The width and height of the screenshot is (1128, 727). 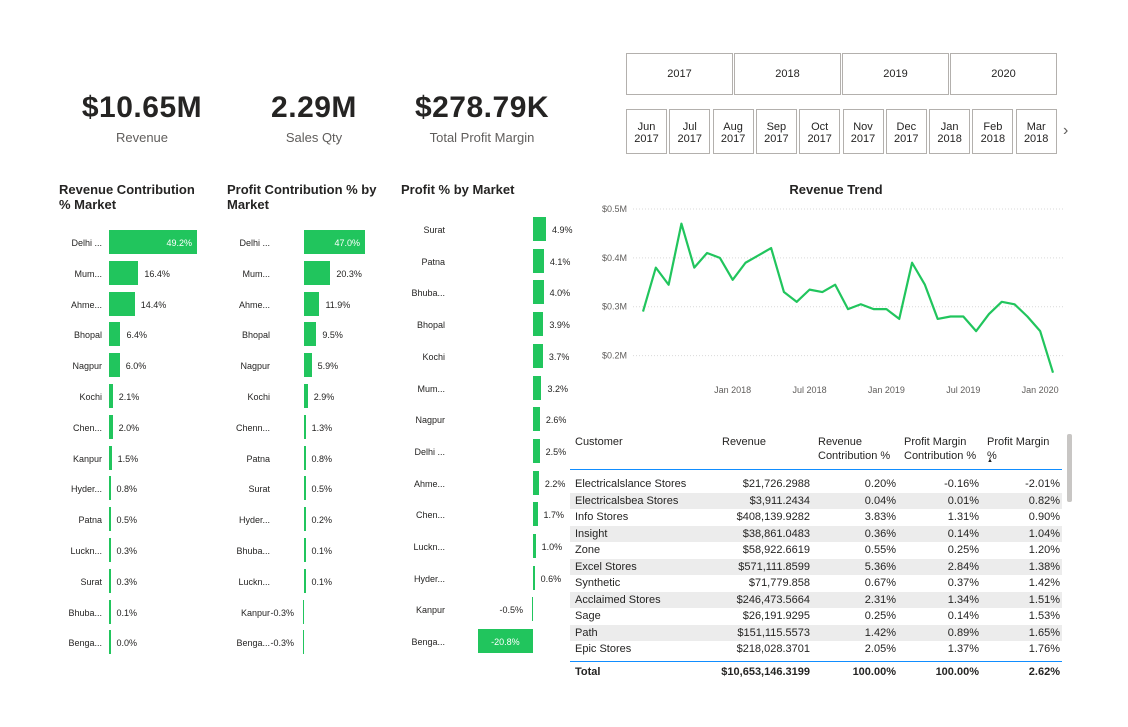 I want to click on month-slicer-item: Sep 2017, so click(x=776, y=131).